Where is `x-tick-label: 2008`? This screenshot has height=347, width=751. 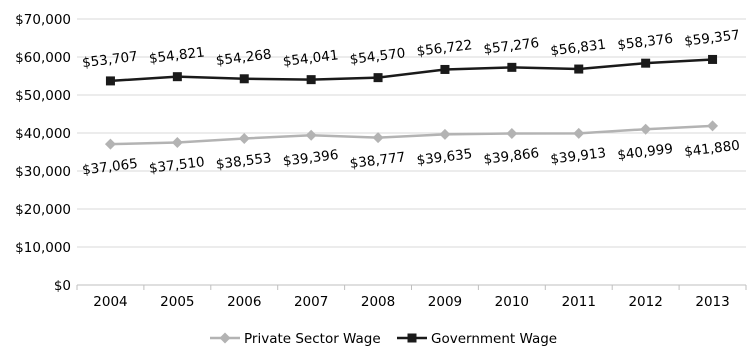
x-tick-label: 2008 is located at coordinates (378, 302).